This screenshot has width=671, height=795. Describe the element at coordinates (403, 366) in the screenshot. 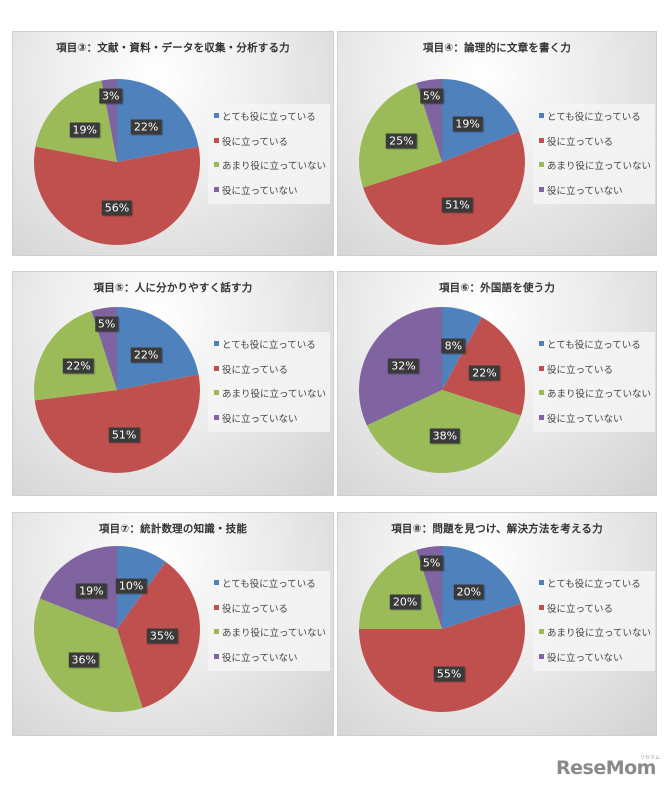

I see `slice-percentage-label: 32%` at that location.